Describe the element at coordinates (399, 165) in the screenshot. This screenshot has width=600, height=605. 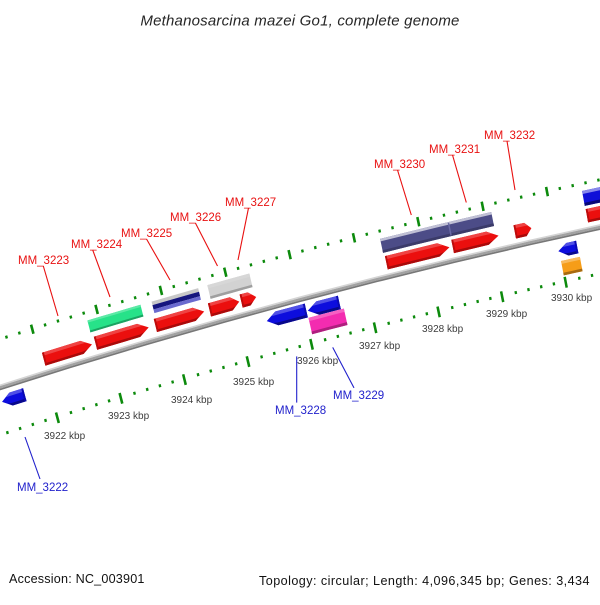
I see `svg-text: MM_3230` at that location.